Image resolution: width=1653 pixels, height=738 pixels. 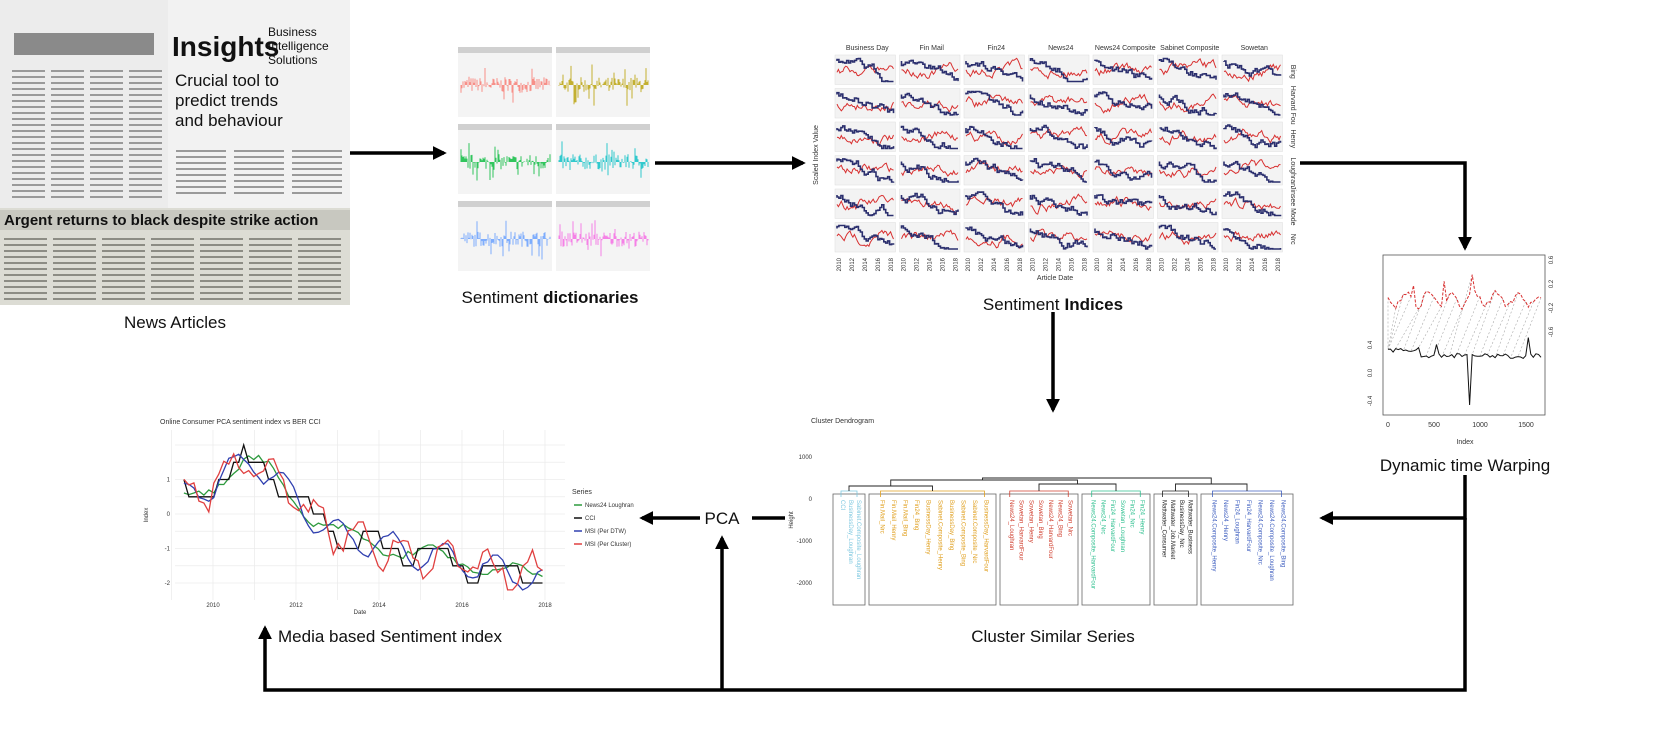 I want to click on leaf-label: Fin24_Loughran, so click(x=1237, y=522).